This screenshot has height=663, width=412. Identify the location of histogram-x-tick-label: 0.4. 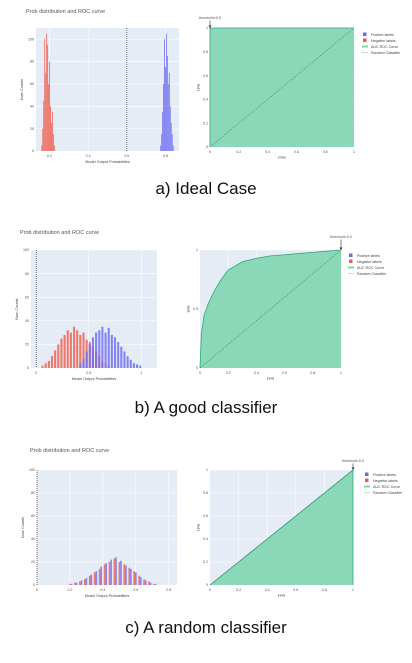
(102, 590).